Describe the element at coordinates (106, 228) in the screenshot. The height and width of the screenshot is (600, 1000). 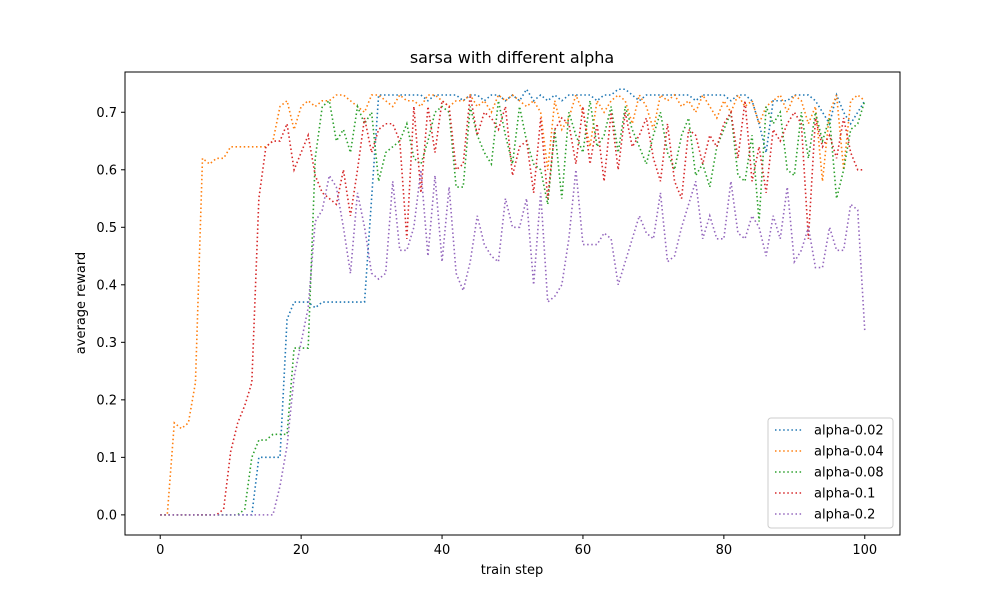
I see `y-tick-label: 0.5` at that location.